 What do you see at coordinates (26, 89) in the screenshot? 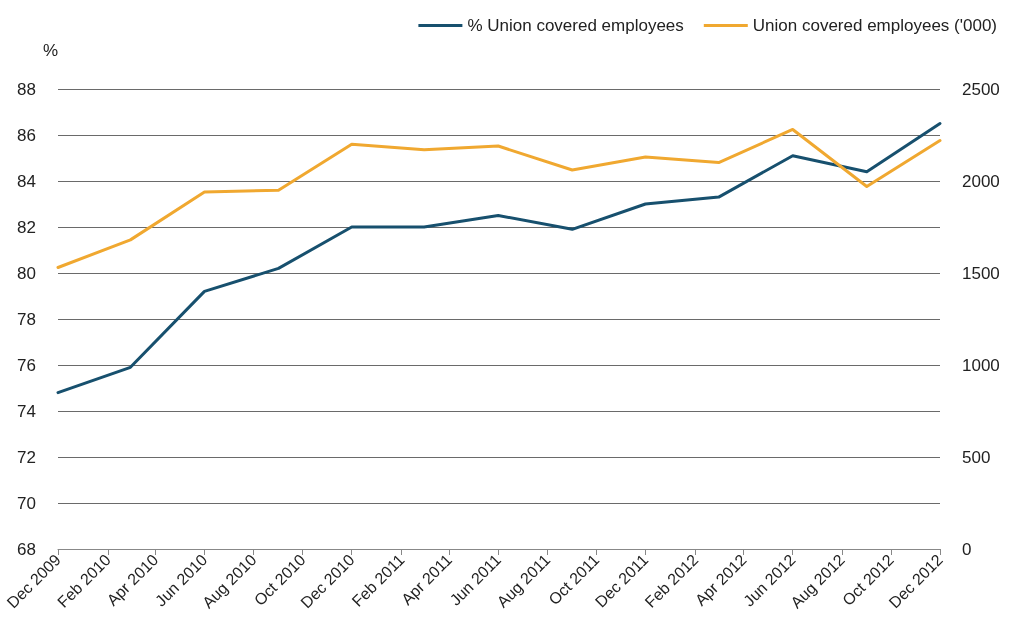
I see `y-tick-label: 88` at bounding box center [26, 89].